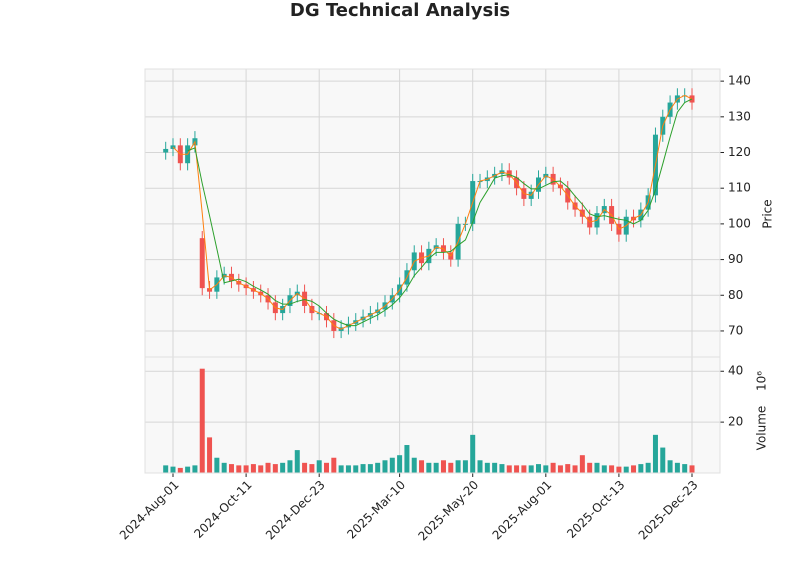 The image size is (800, 579). What do you see at coordinates (595, 509) in the screenshot?
I see `x-tick-label: 2025-Oct-13` at bounding box center [595, 509].